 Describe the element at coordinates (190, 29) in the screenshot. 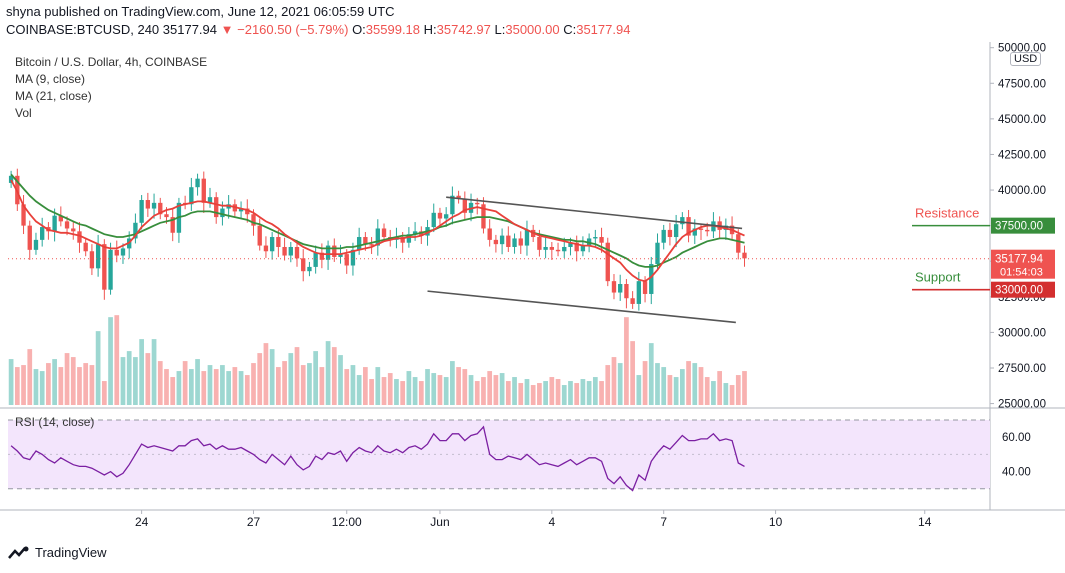

I see `last-price-text: 35177.94` at that location.